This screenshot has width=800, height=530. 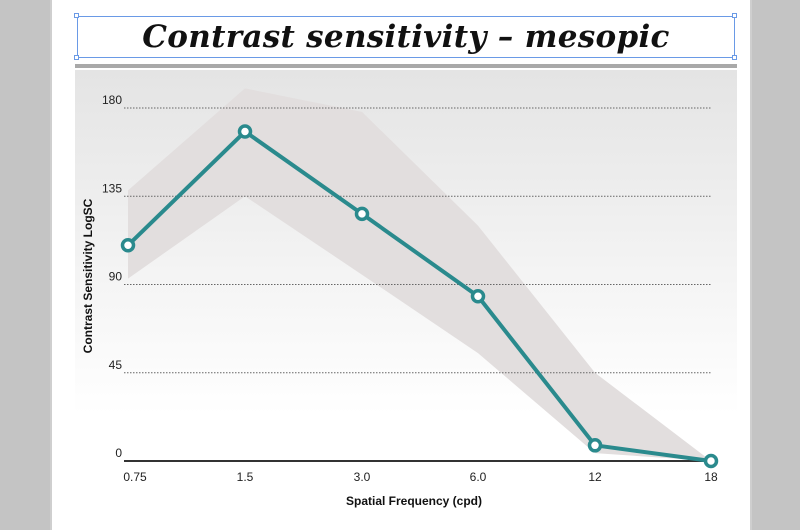 What do you see at coordinates (734, 15) in the screenshot?
I see `selection-handle-top-right` at bounding box center [734, 15].